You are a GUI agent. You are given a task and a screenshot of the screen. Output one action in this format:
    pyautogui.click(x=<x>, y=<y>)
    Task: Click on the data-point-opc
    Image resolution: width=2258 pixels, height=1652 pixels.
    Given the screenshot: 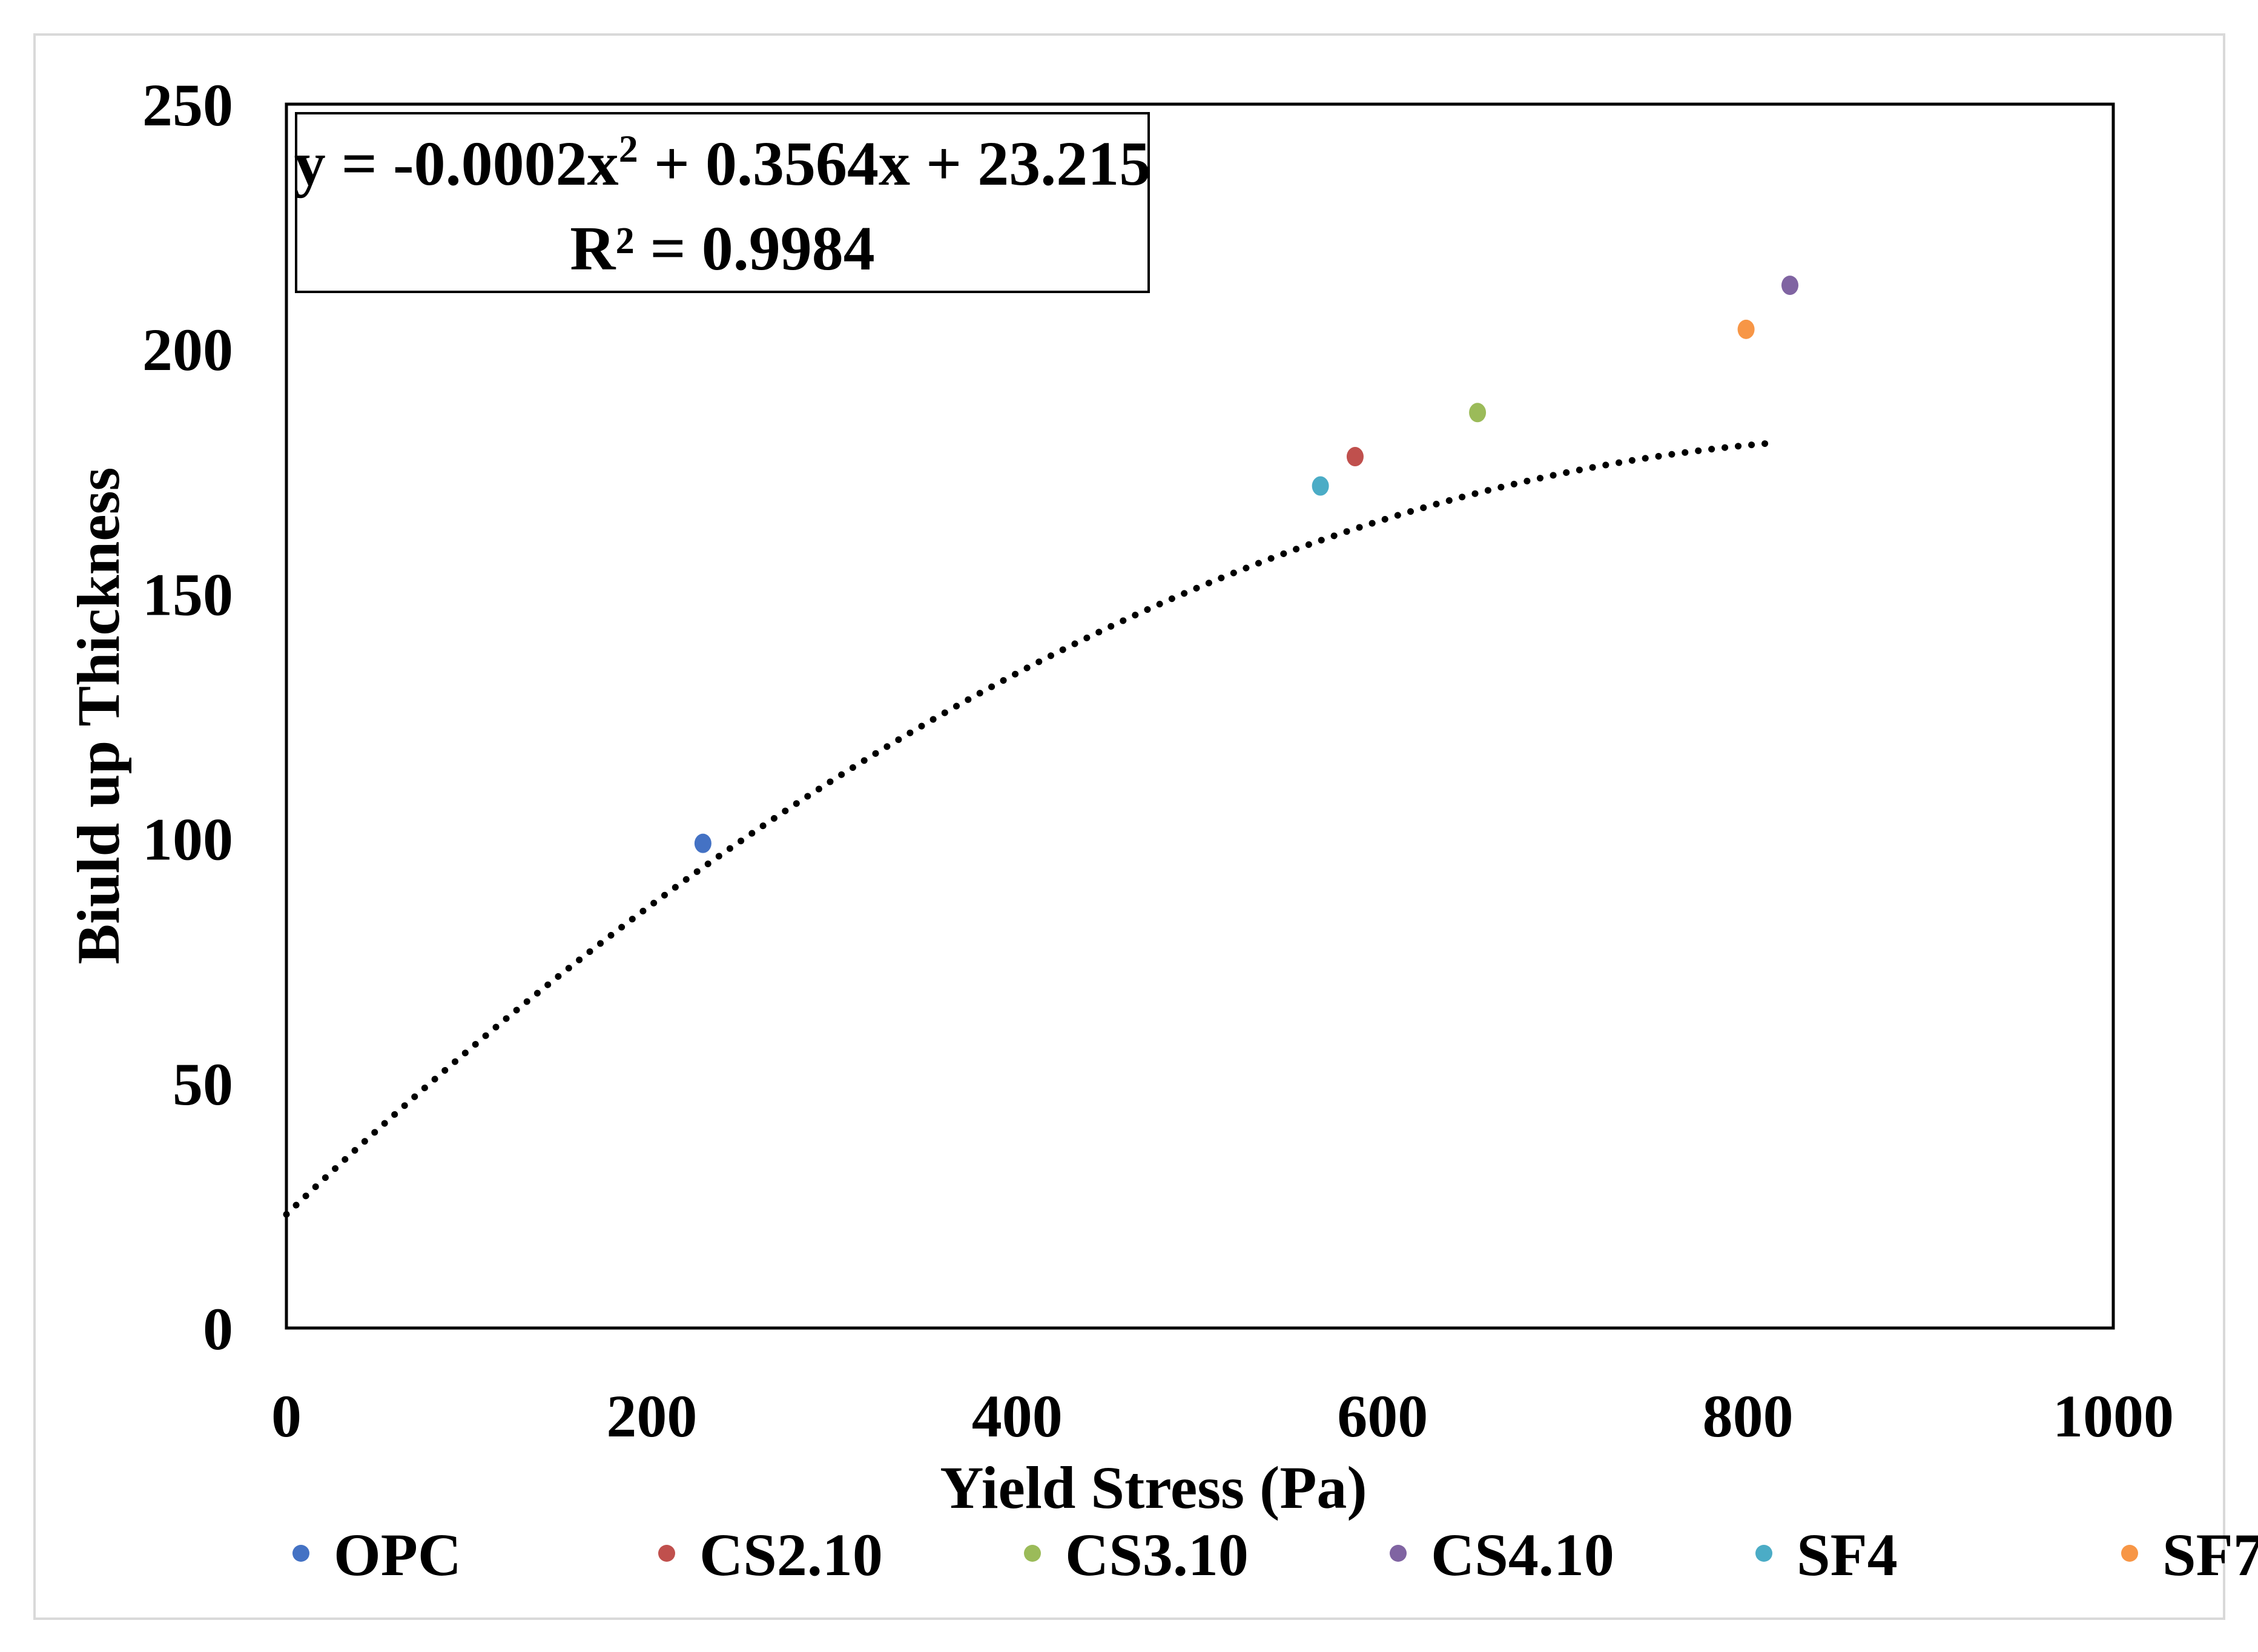 What is the action you would take?
    pyautogui.click(x=702, y=843)
    